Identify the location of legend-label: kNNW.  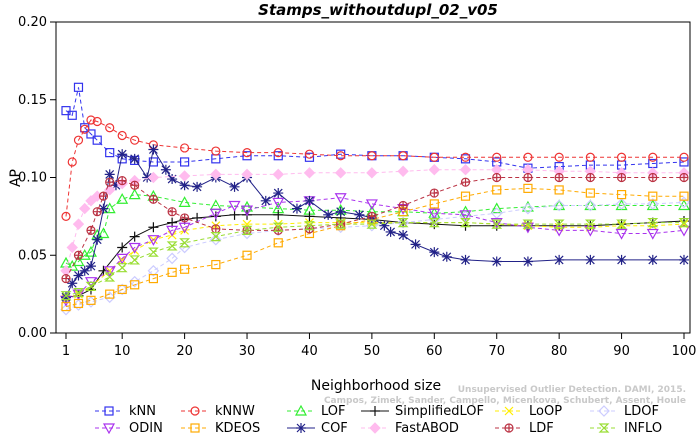
(235, 411).